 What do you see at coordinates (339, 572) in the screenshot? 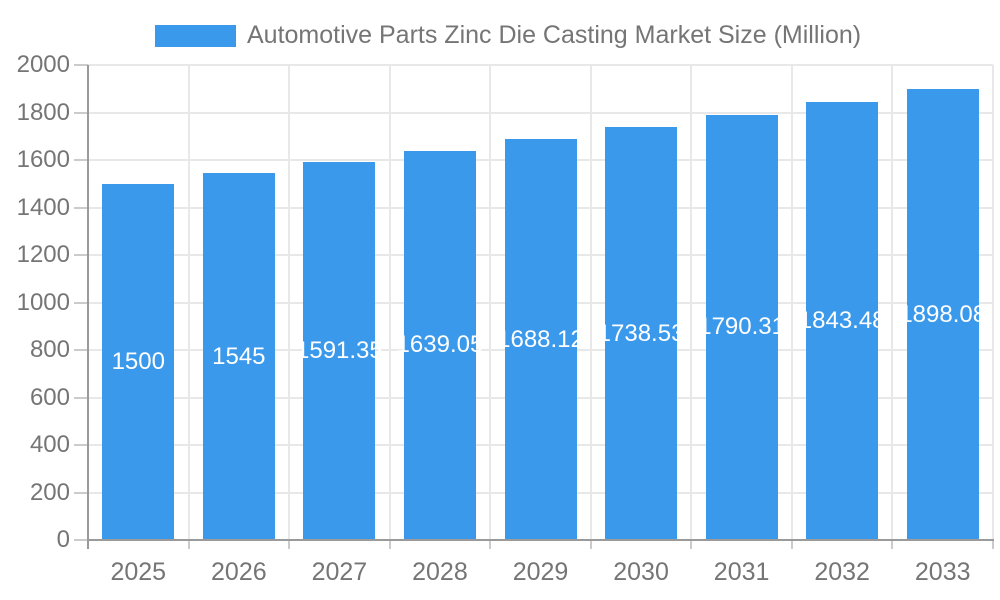
I see `x-tick-label-2027: 2027` at bounding box center [339, 572].